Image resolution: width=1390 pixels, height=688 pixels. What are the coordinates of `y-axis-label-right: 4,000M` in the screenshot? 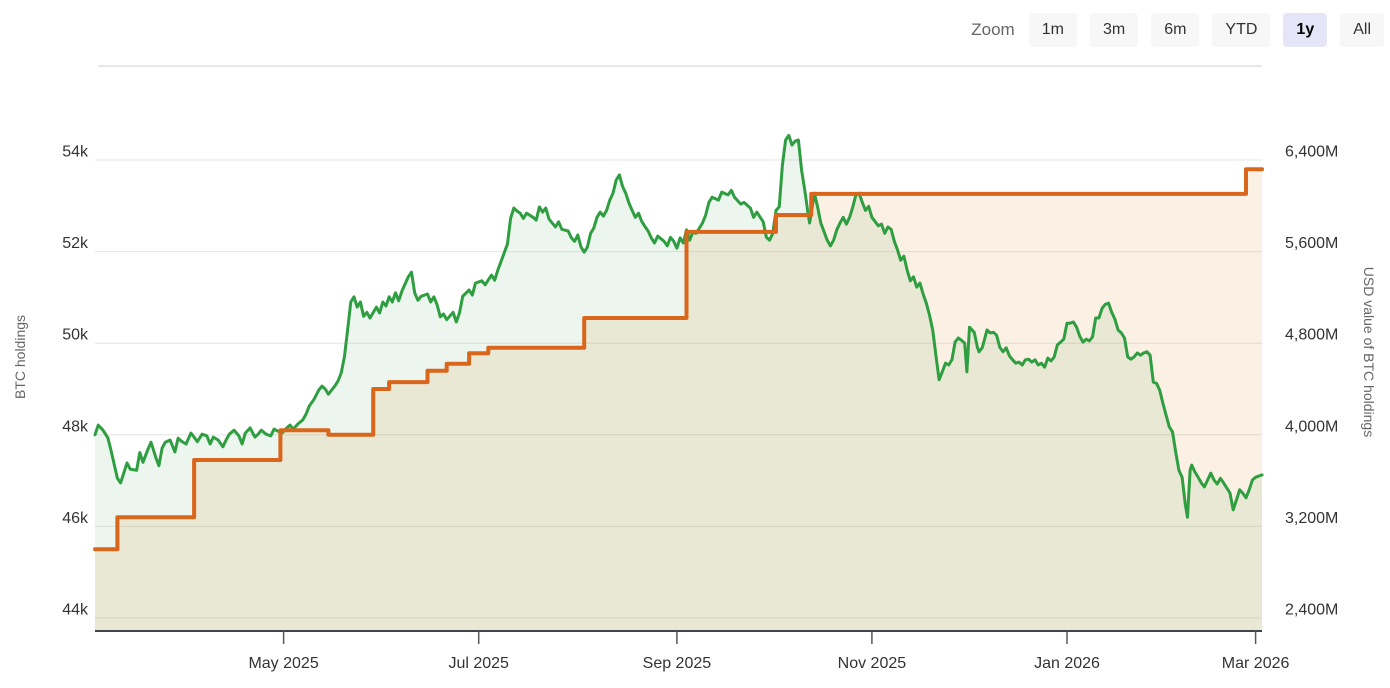 It's located at (1311, 426).